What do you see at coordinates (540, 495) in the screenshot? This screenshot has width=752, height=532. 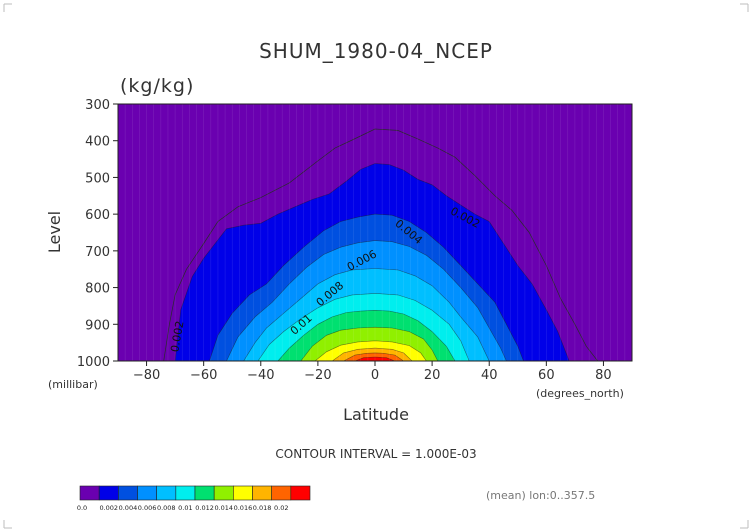 I see `footnote: (mean) lon:0..357.5` at bounding box center [540, 495].